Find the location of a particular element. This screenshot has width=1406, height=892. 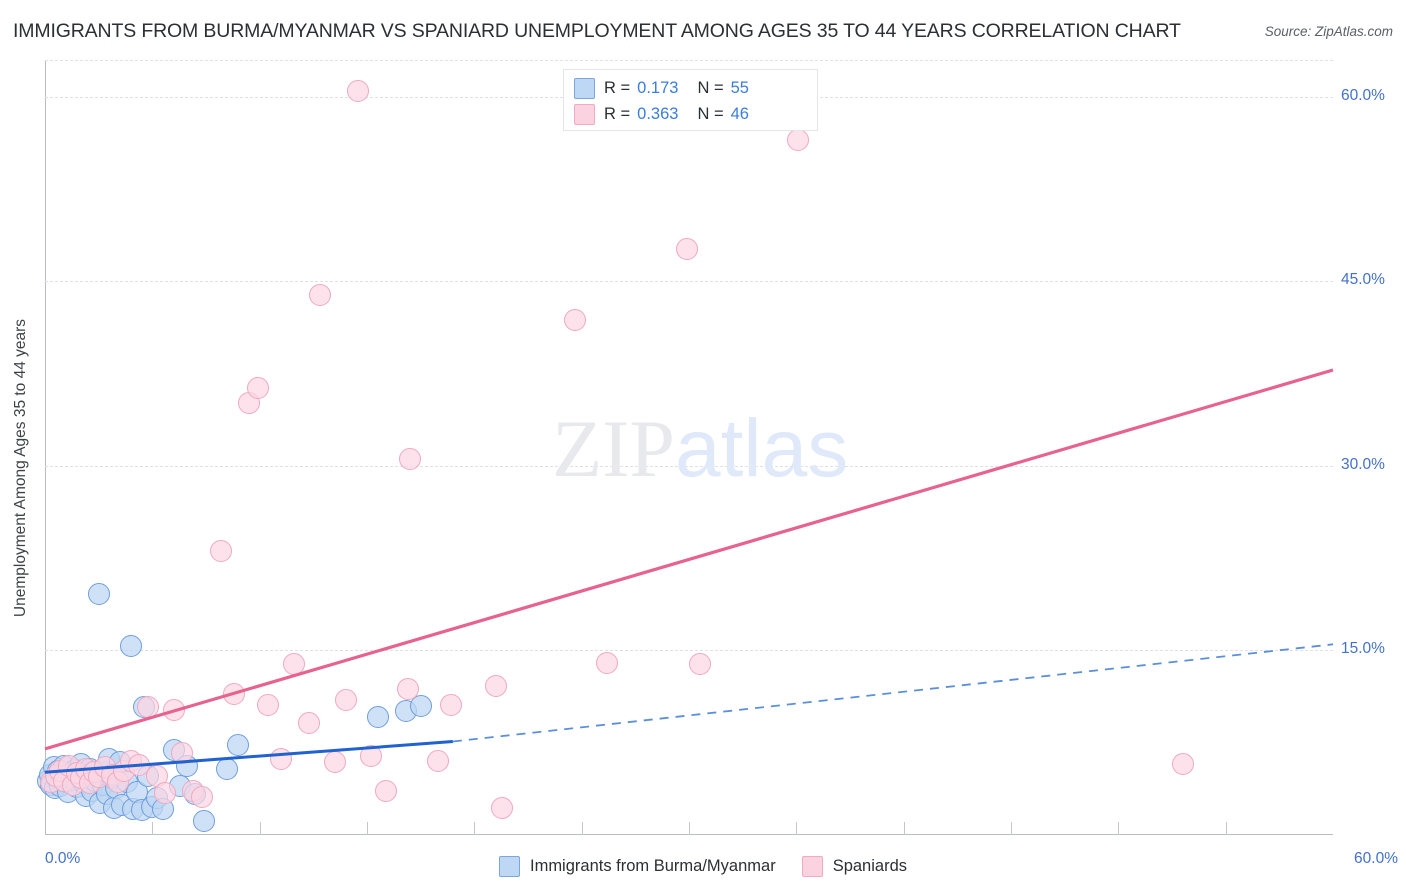

legend-swatch-spaniards-icon is located at coordinates (584, 114).